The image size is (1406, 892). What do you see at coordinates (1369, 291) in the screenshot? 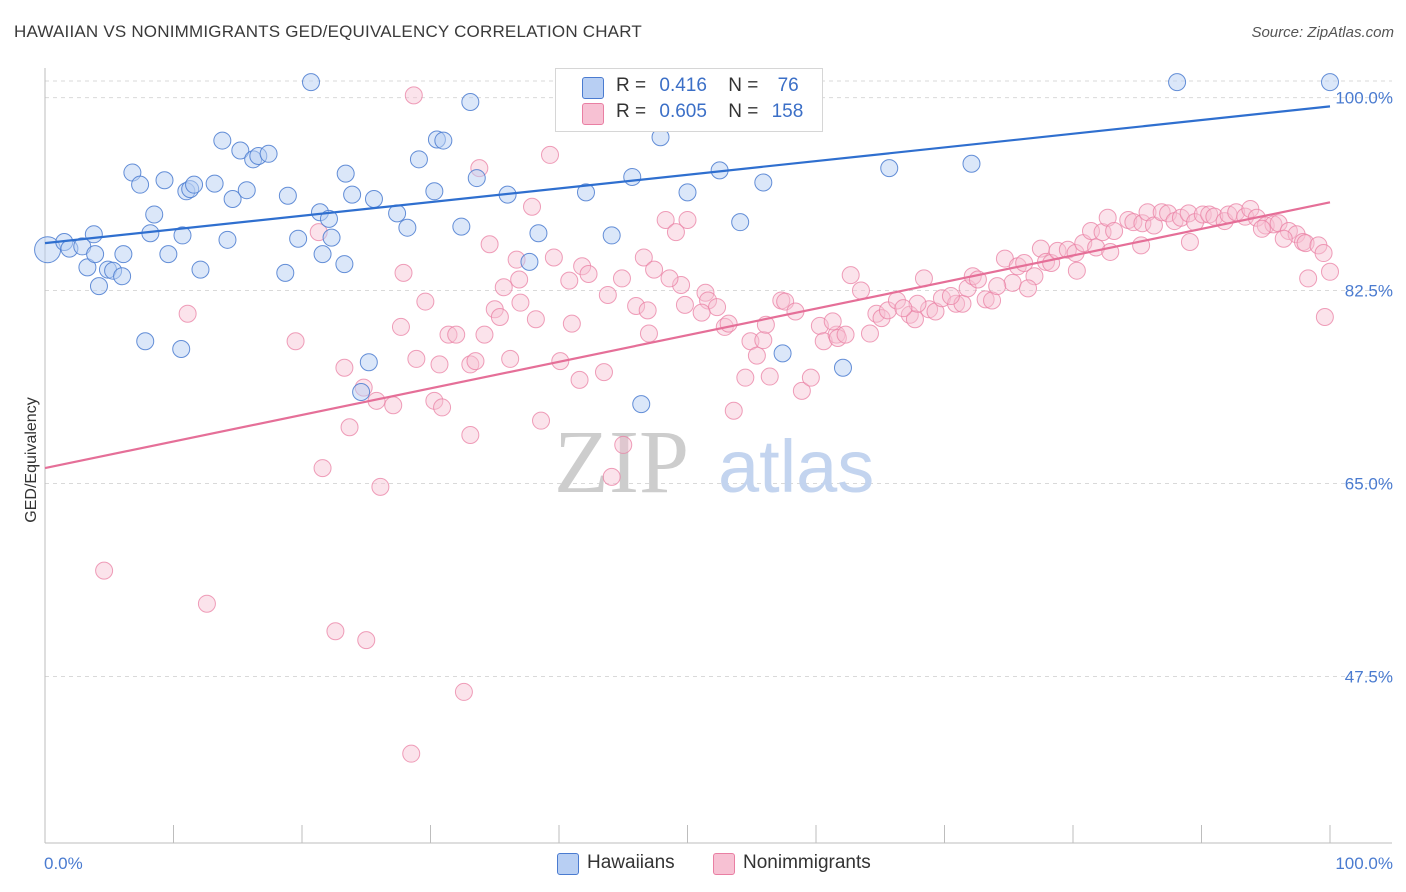
I see `y-tick-label: 82.5%` at bounding box center [1369, 291].